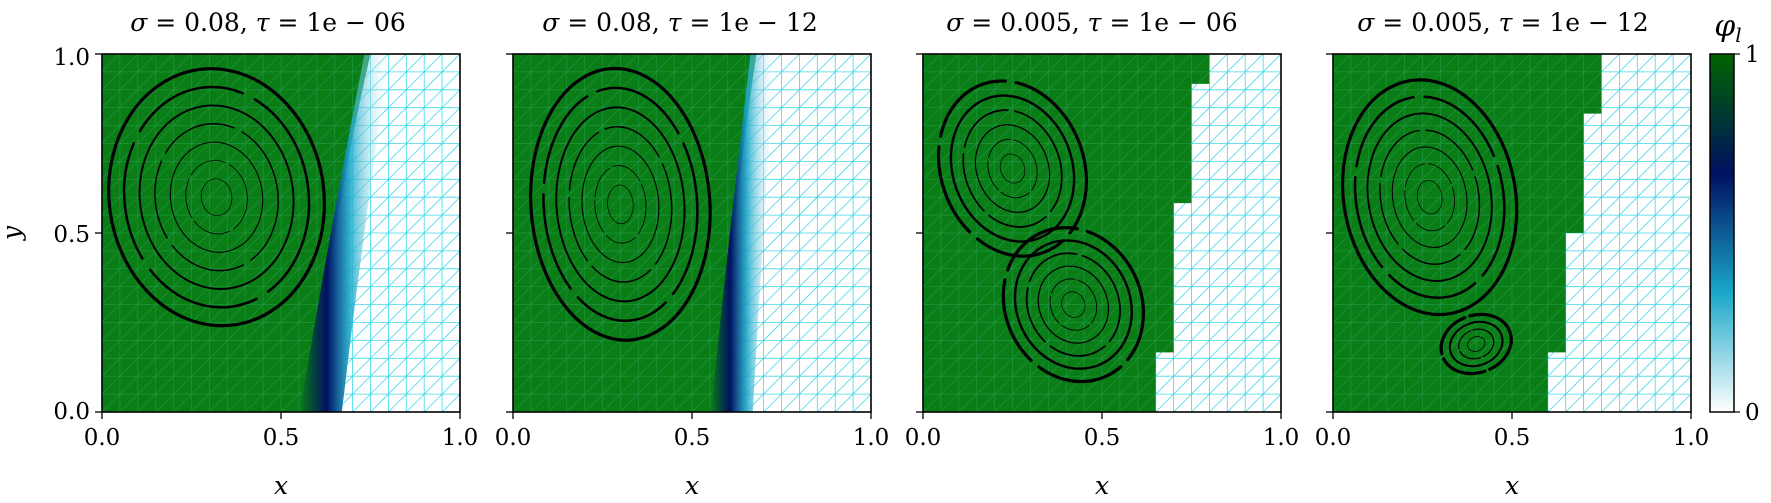  Describe the element at coordinates (1752, 413) in the screenshot. I see `colorbar-min-label: 0` at that location.